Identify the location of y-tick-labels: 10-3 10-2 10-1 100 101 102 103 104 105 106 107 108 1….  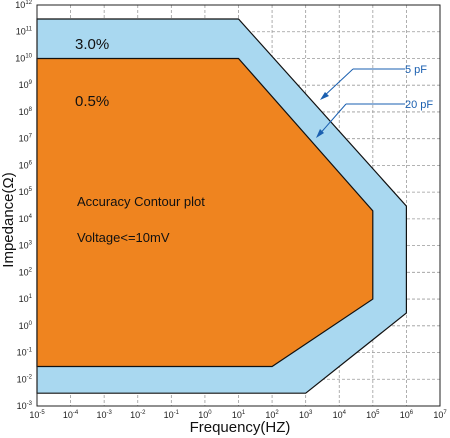
(23, 205).